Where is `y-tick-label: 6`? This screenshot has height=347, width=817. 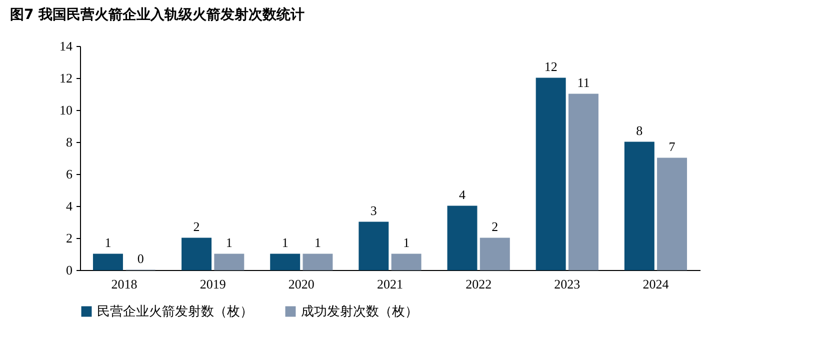 y-tick-label: 6 is located at coordinates (69, 174).